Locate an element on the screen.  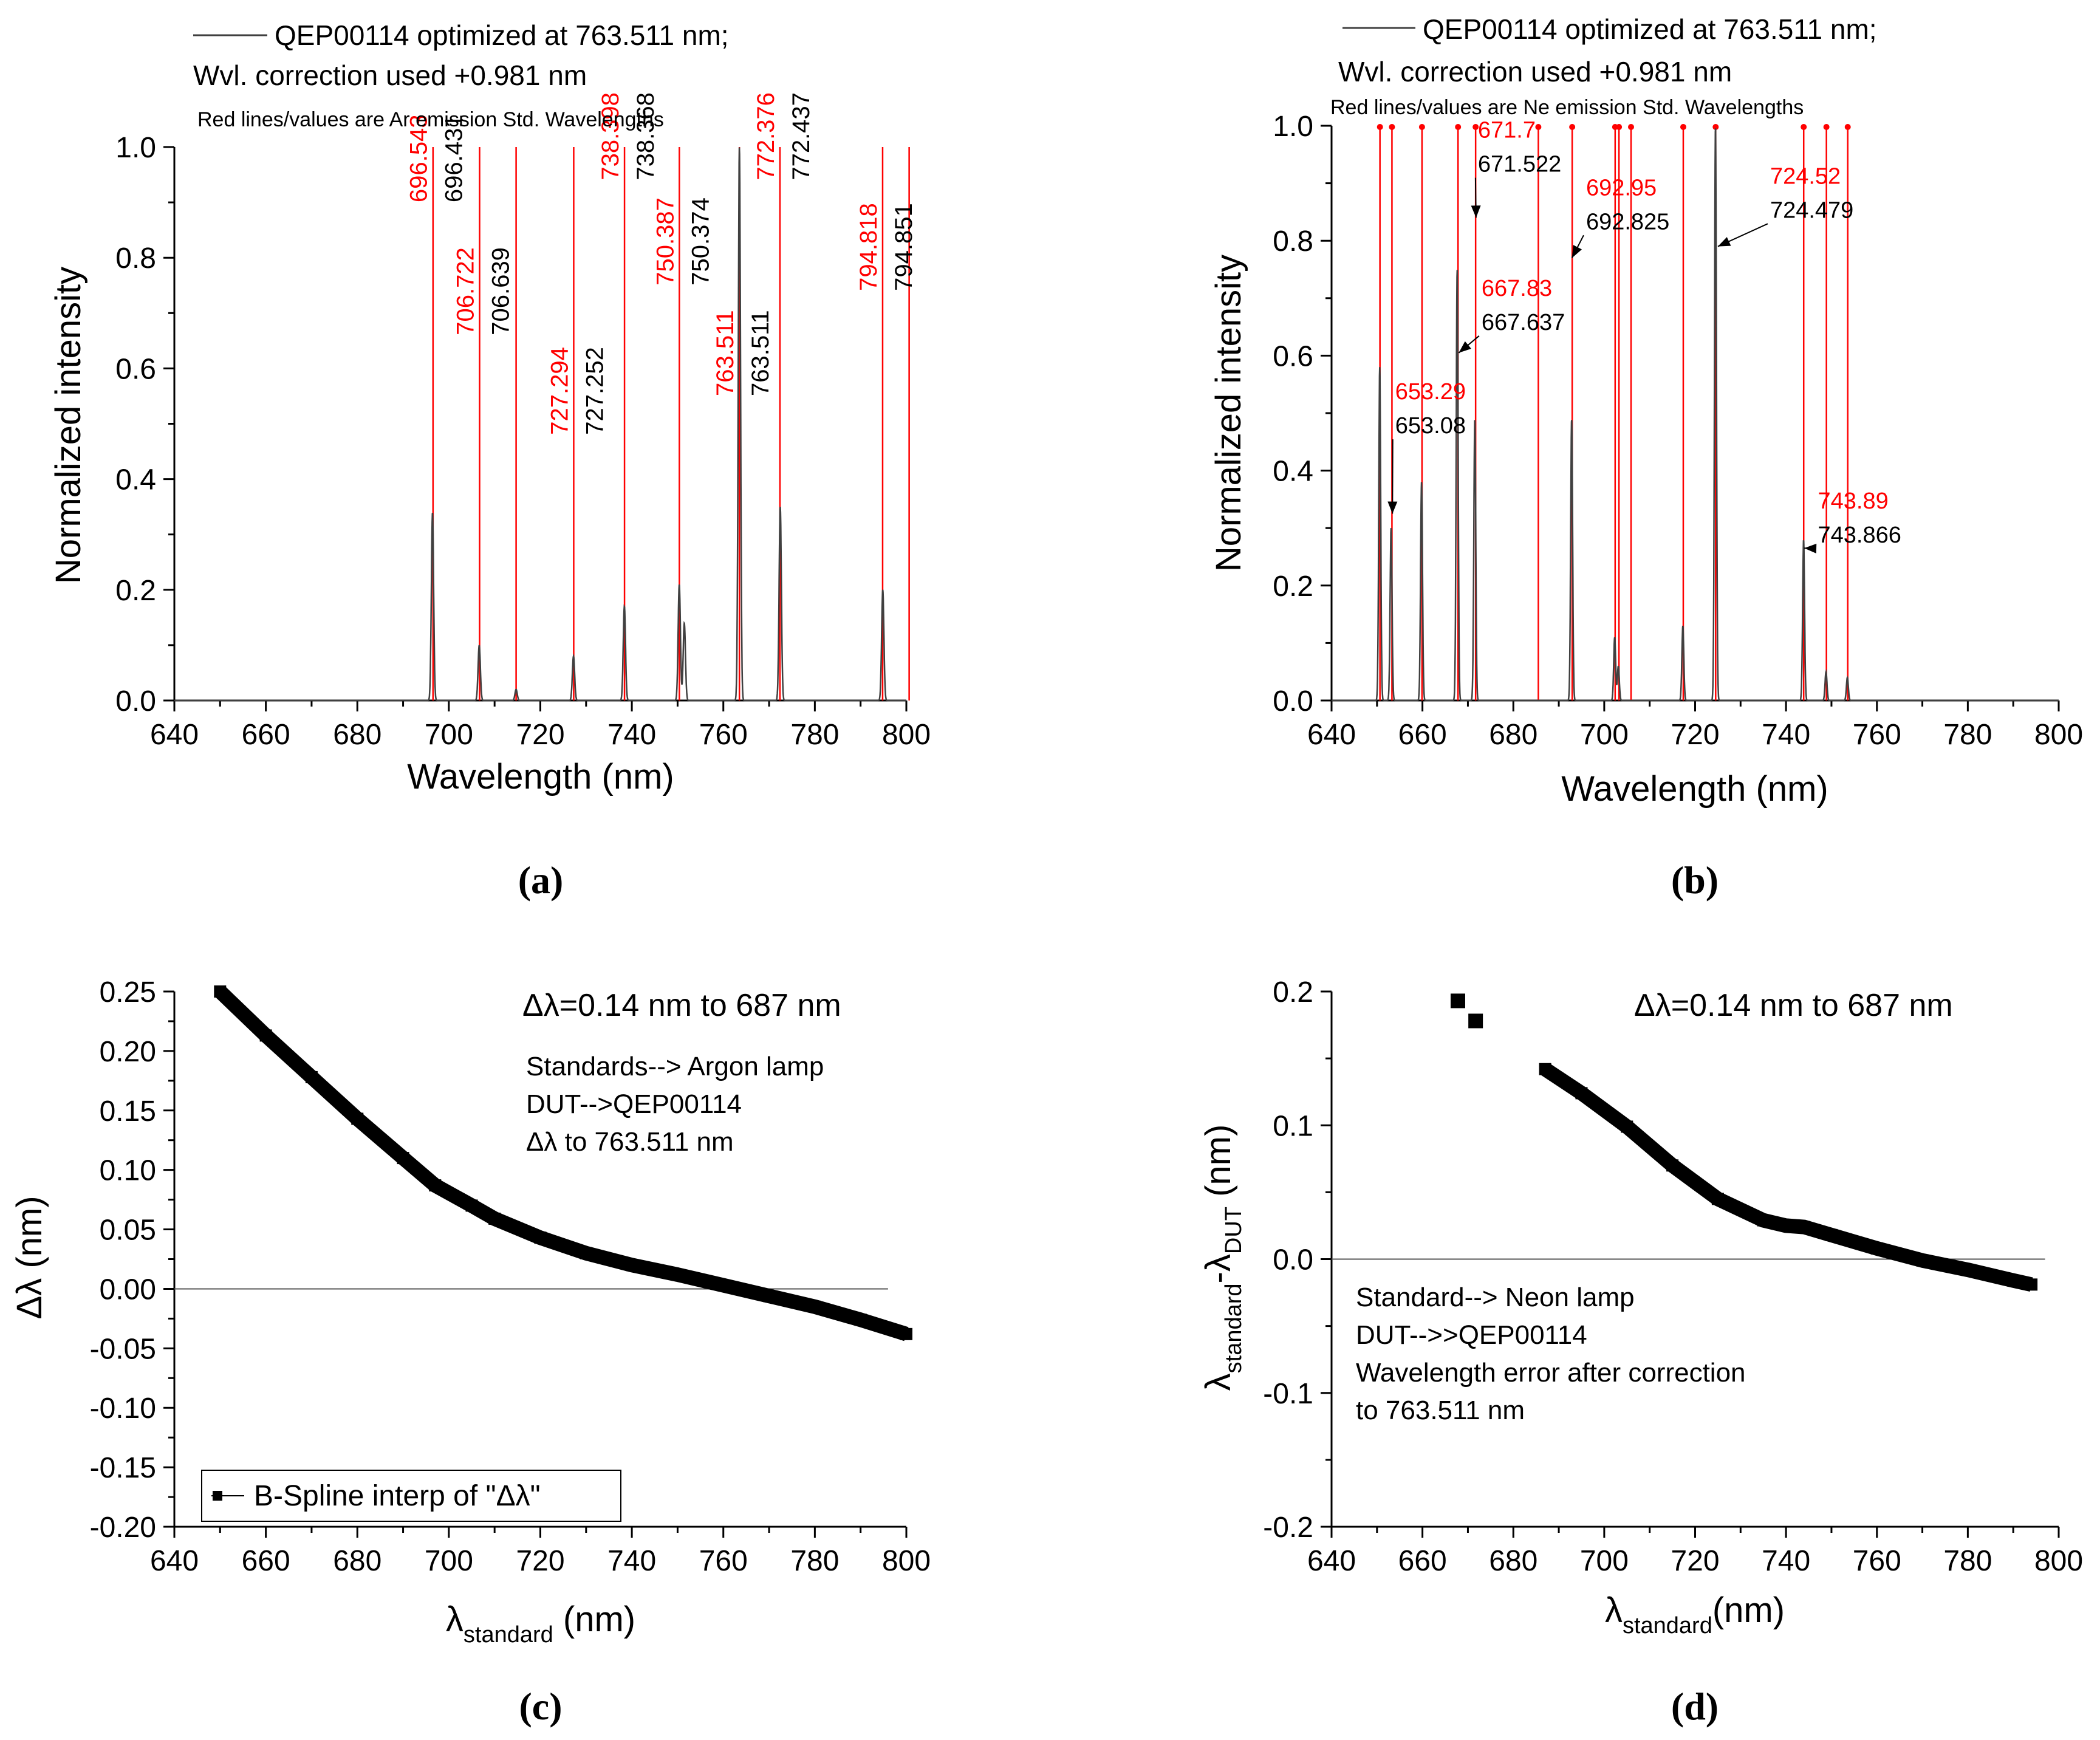
y-tick-label: 0.4 is located at coordinates (1293, 472).